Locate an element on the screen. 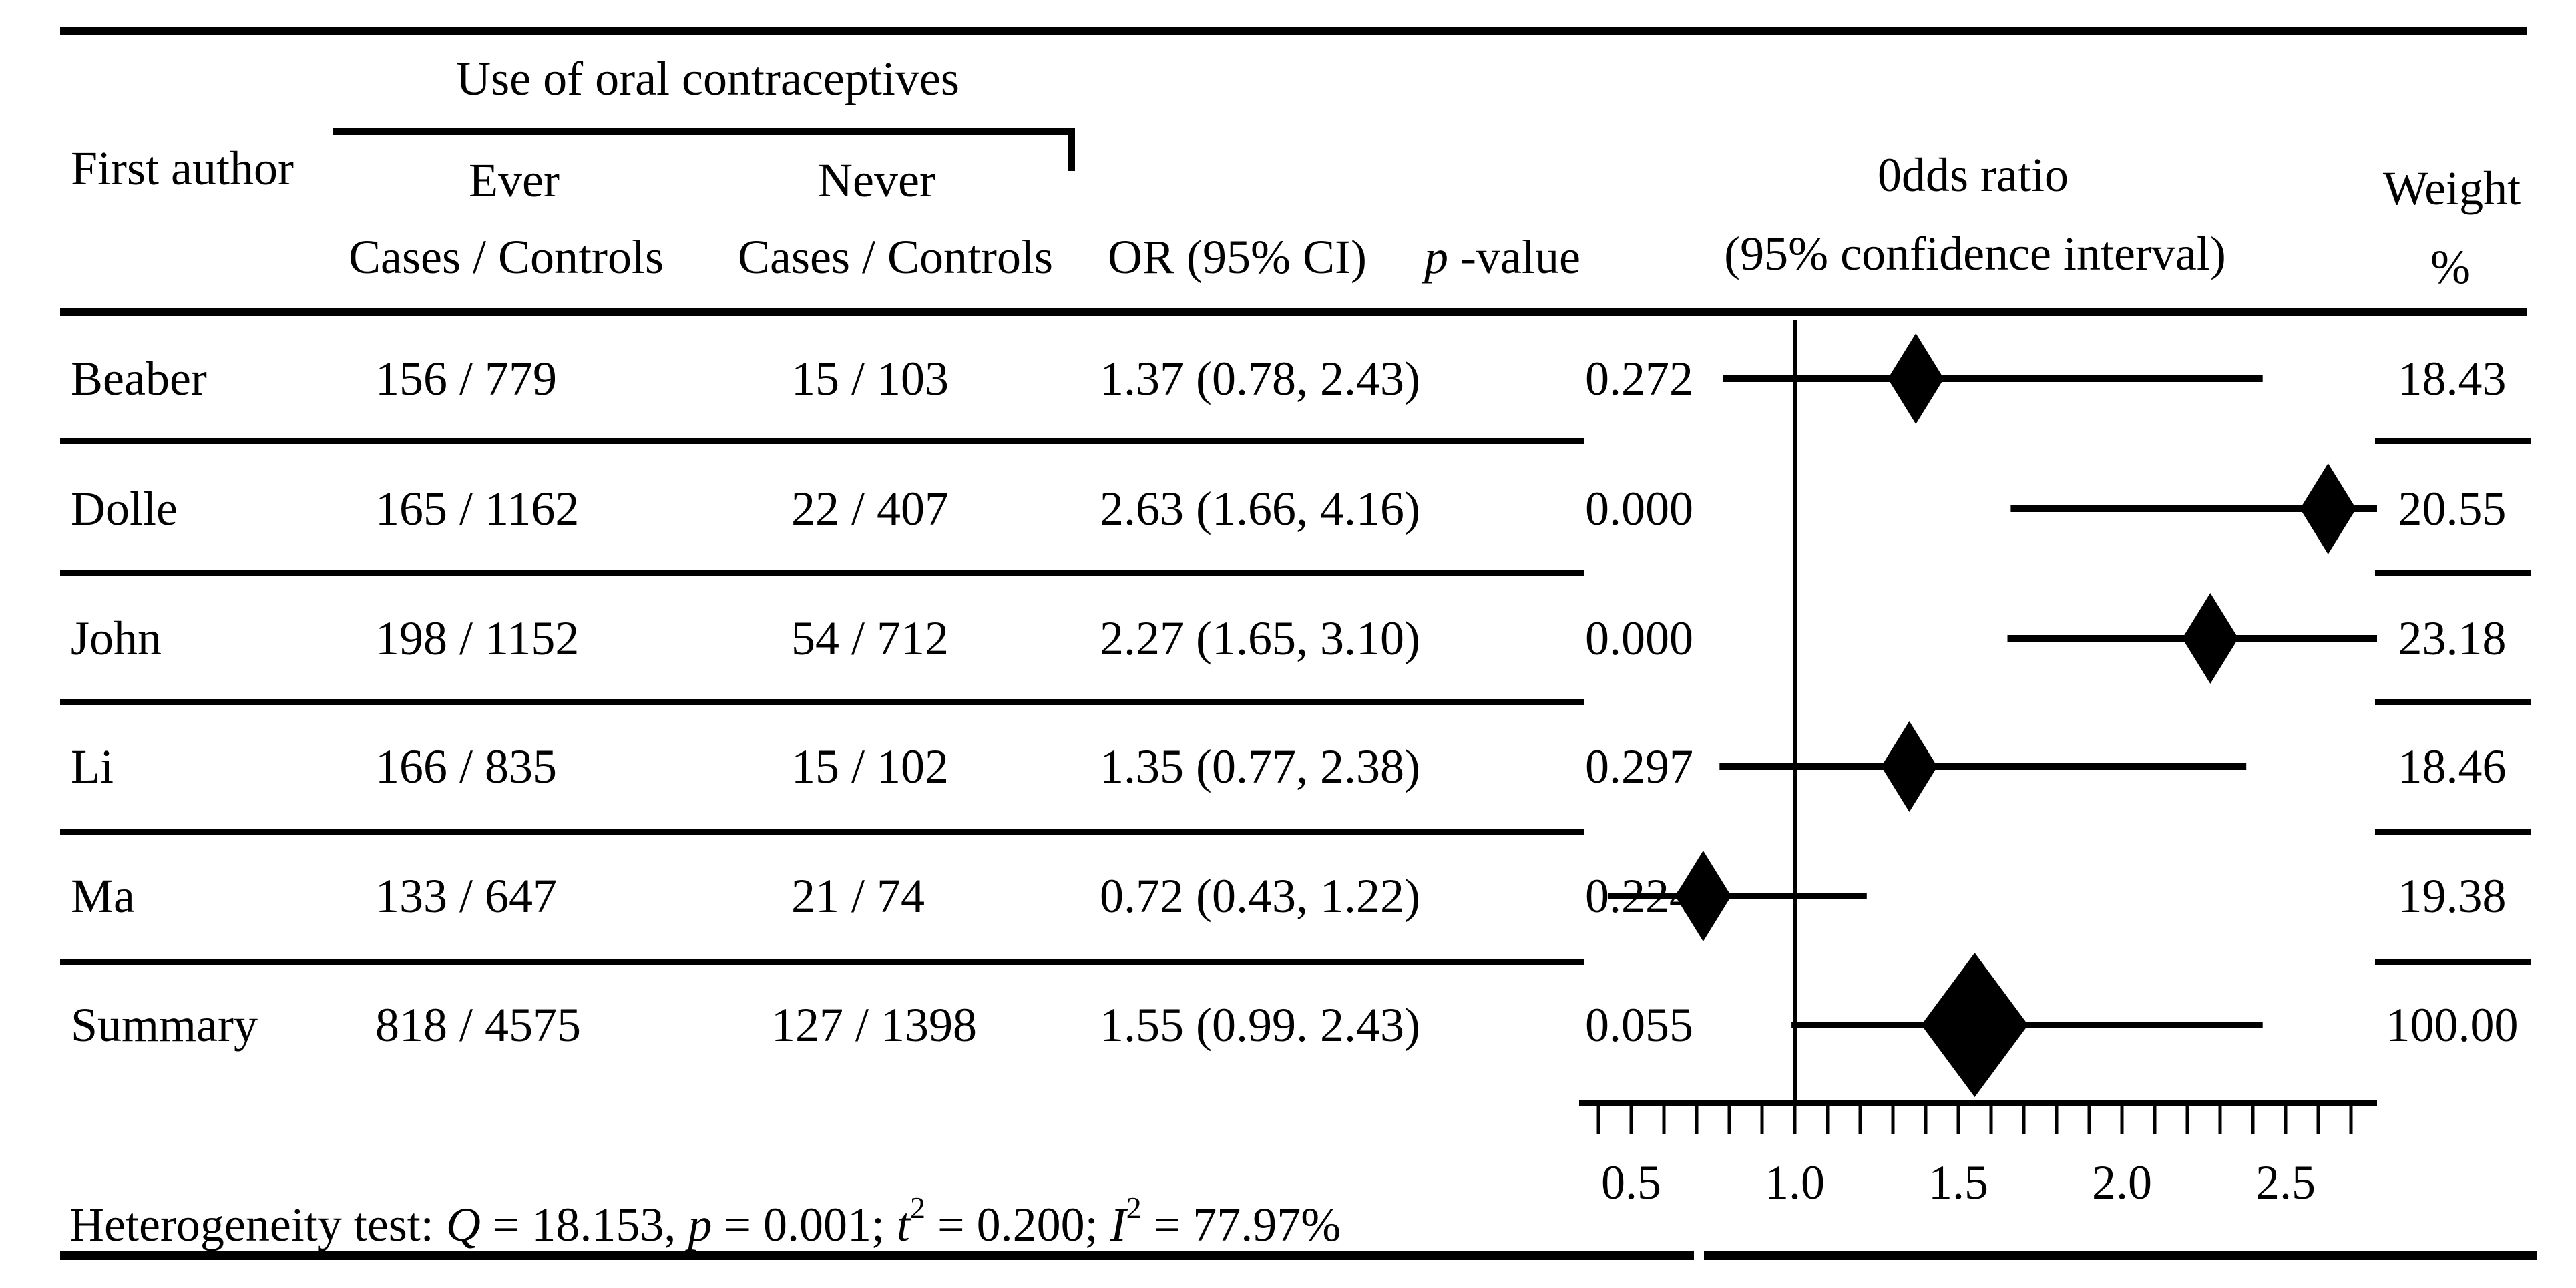 The width and height of the screenshot is (2576, 1288). never-cases-controls: 54 / 712 is located at coordinates (870, 638).